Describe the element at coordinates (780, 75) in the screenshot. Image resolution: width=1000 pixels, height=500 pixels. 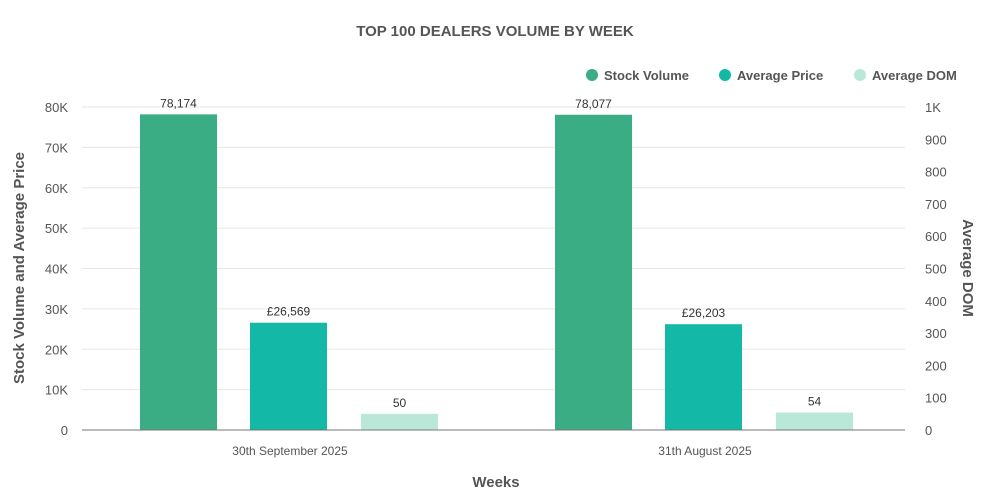
I see `legend-label: Average Price` at that location.